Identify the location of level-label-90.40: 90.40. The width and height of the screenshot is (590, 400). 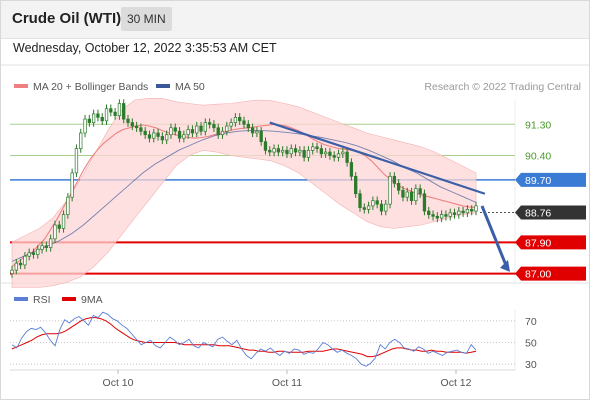
(538, 157).